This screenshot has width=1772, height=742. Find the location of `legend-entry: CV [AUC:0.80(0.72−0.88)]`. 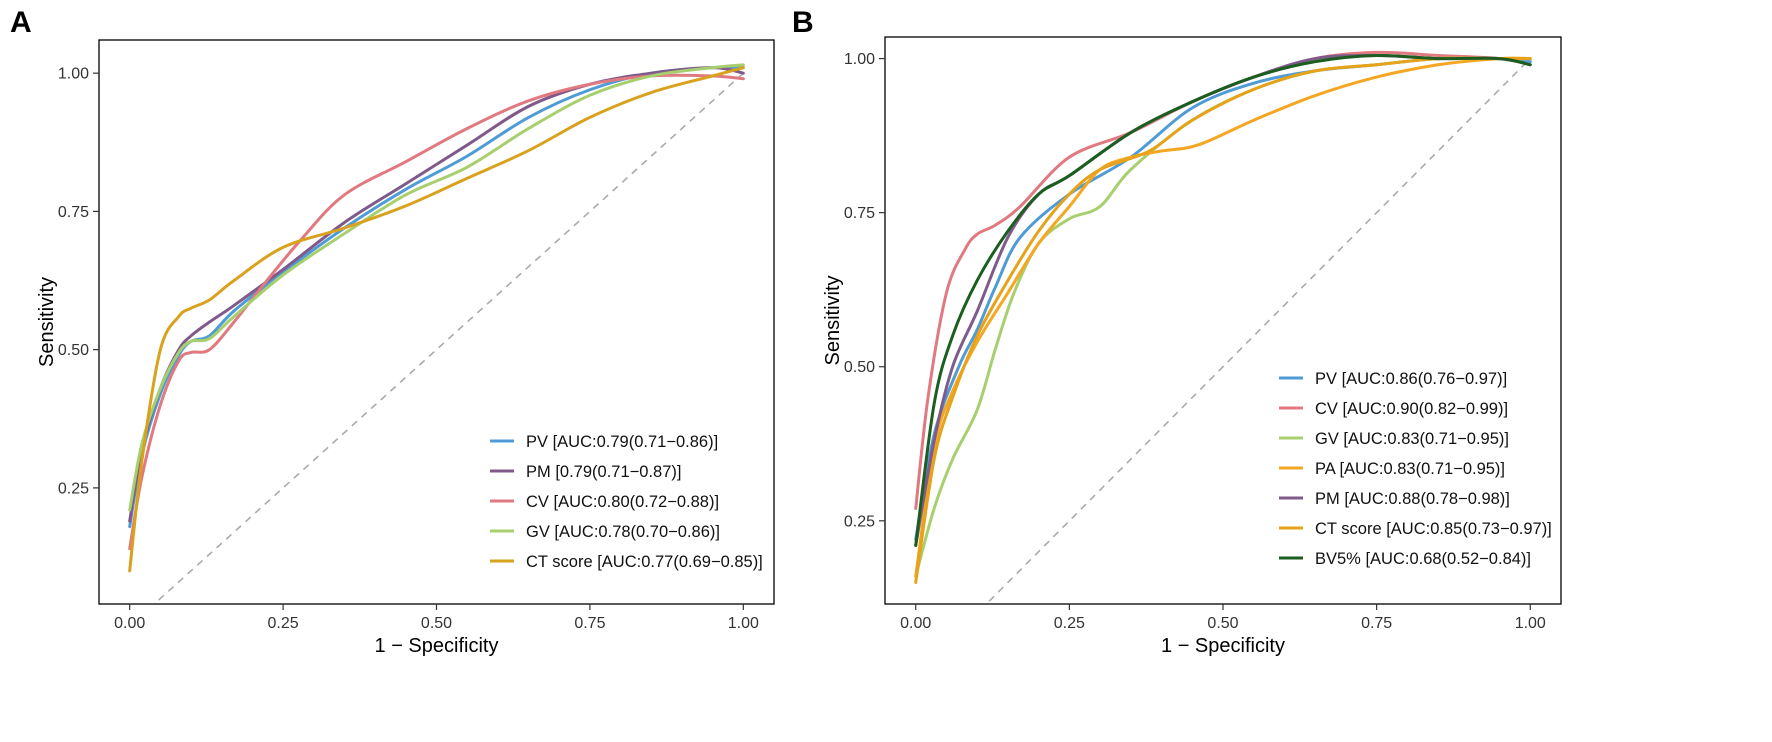

legend-entry: CV [AUC:0.80(0.72−0.88)] is located at coordinates (622, 502).